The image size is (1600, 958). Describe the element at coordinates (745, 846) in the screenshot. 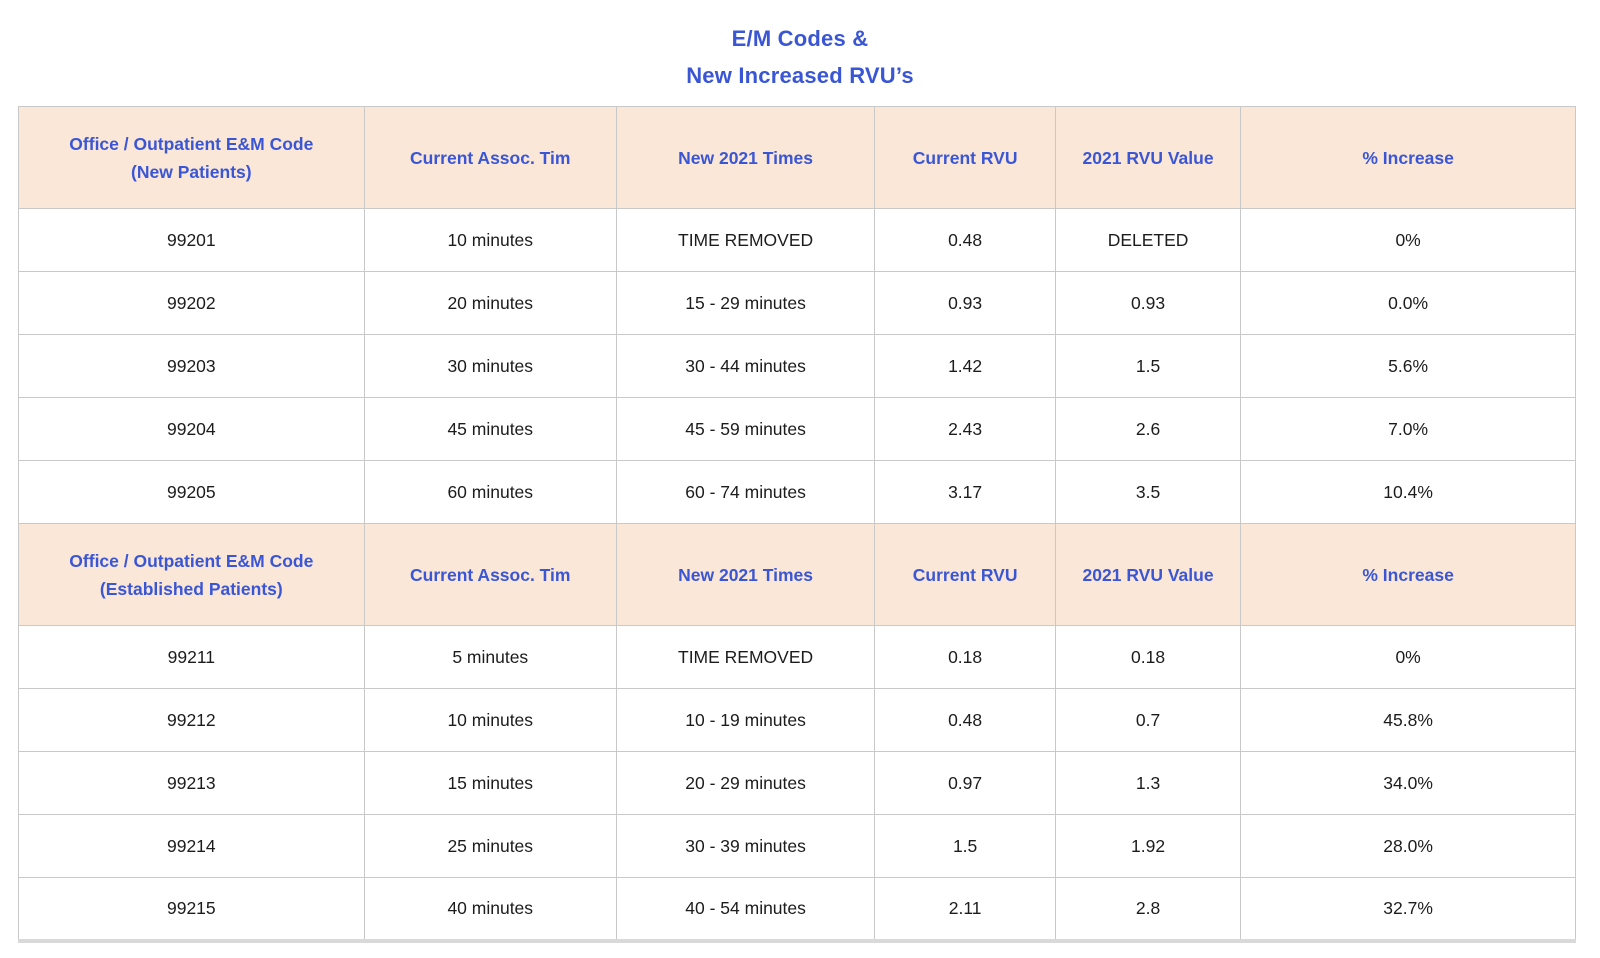

I see `table-cell: 30 - 39 minutes` at that location.